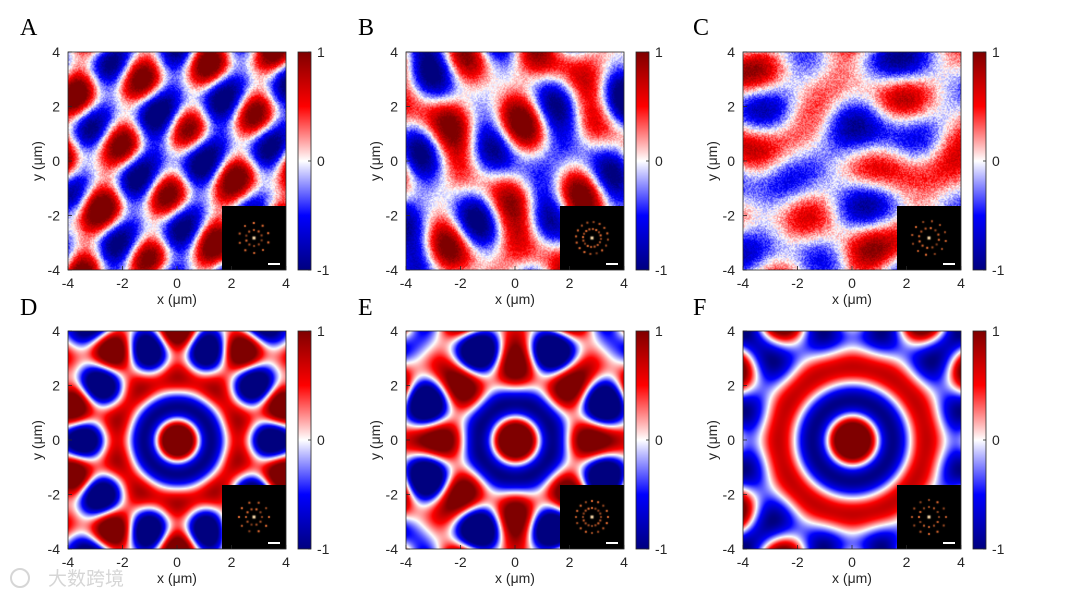 This screenshot has width=1072, height=601. What do you see at coordinates (849, 161) in the screenshot?
I see `panel-c: C -4 -2 0 2 4 4 2 0 -2 -4 x (μm) y (μm) 1 0 -1` at bounding box center [849, 161].